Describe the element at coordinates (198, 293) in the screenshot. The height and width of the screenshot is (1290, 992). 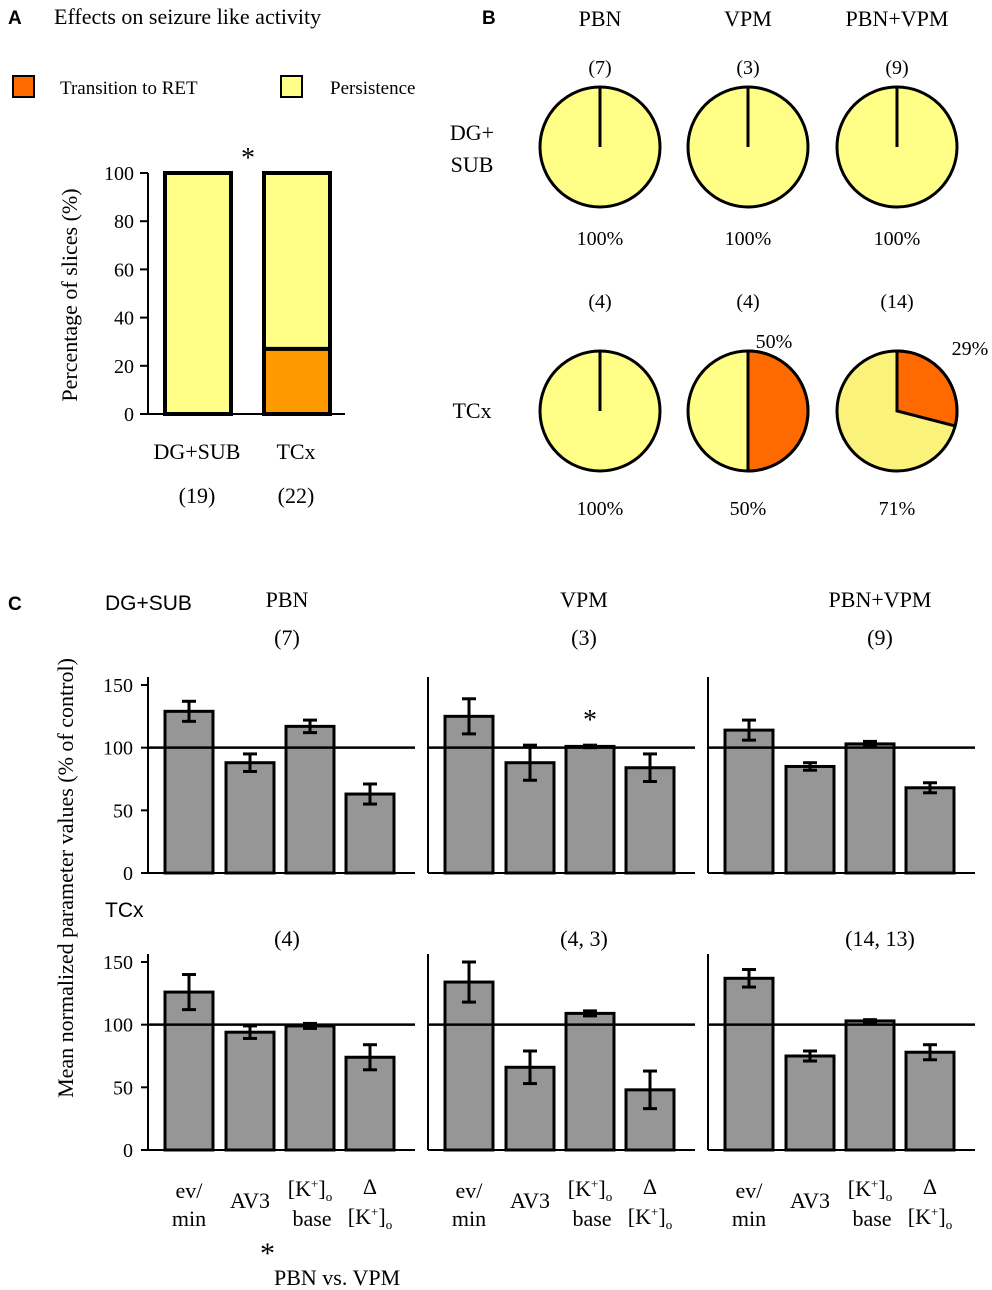
I see `bar-persistence-dgsub` at that location.